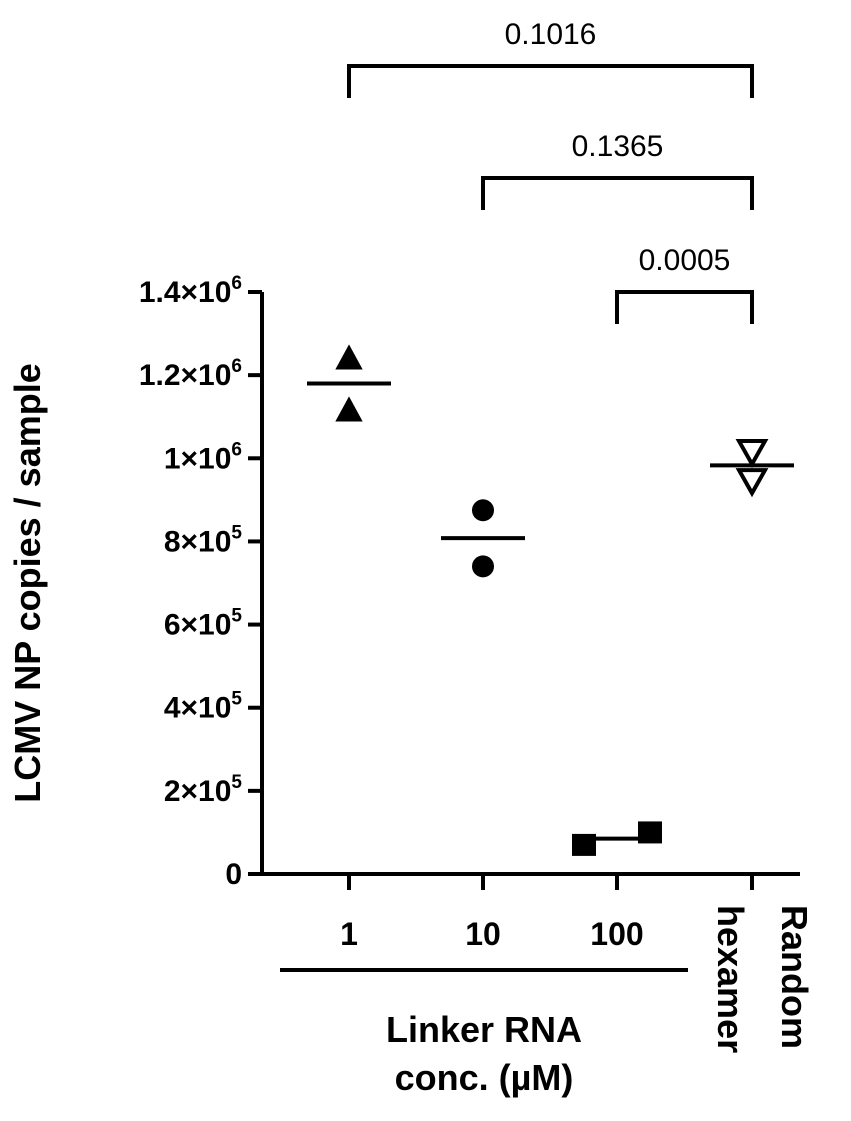  I want to click on group-label-line: Linker RNA, so click(484, 1029).